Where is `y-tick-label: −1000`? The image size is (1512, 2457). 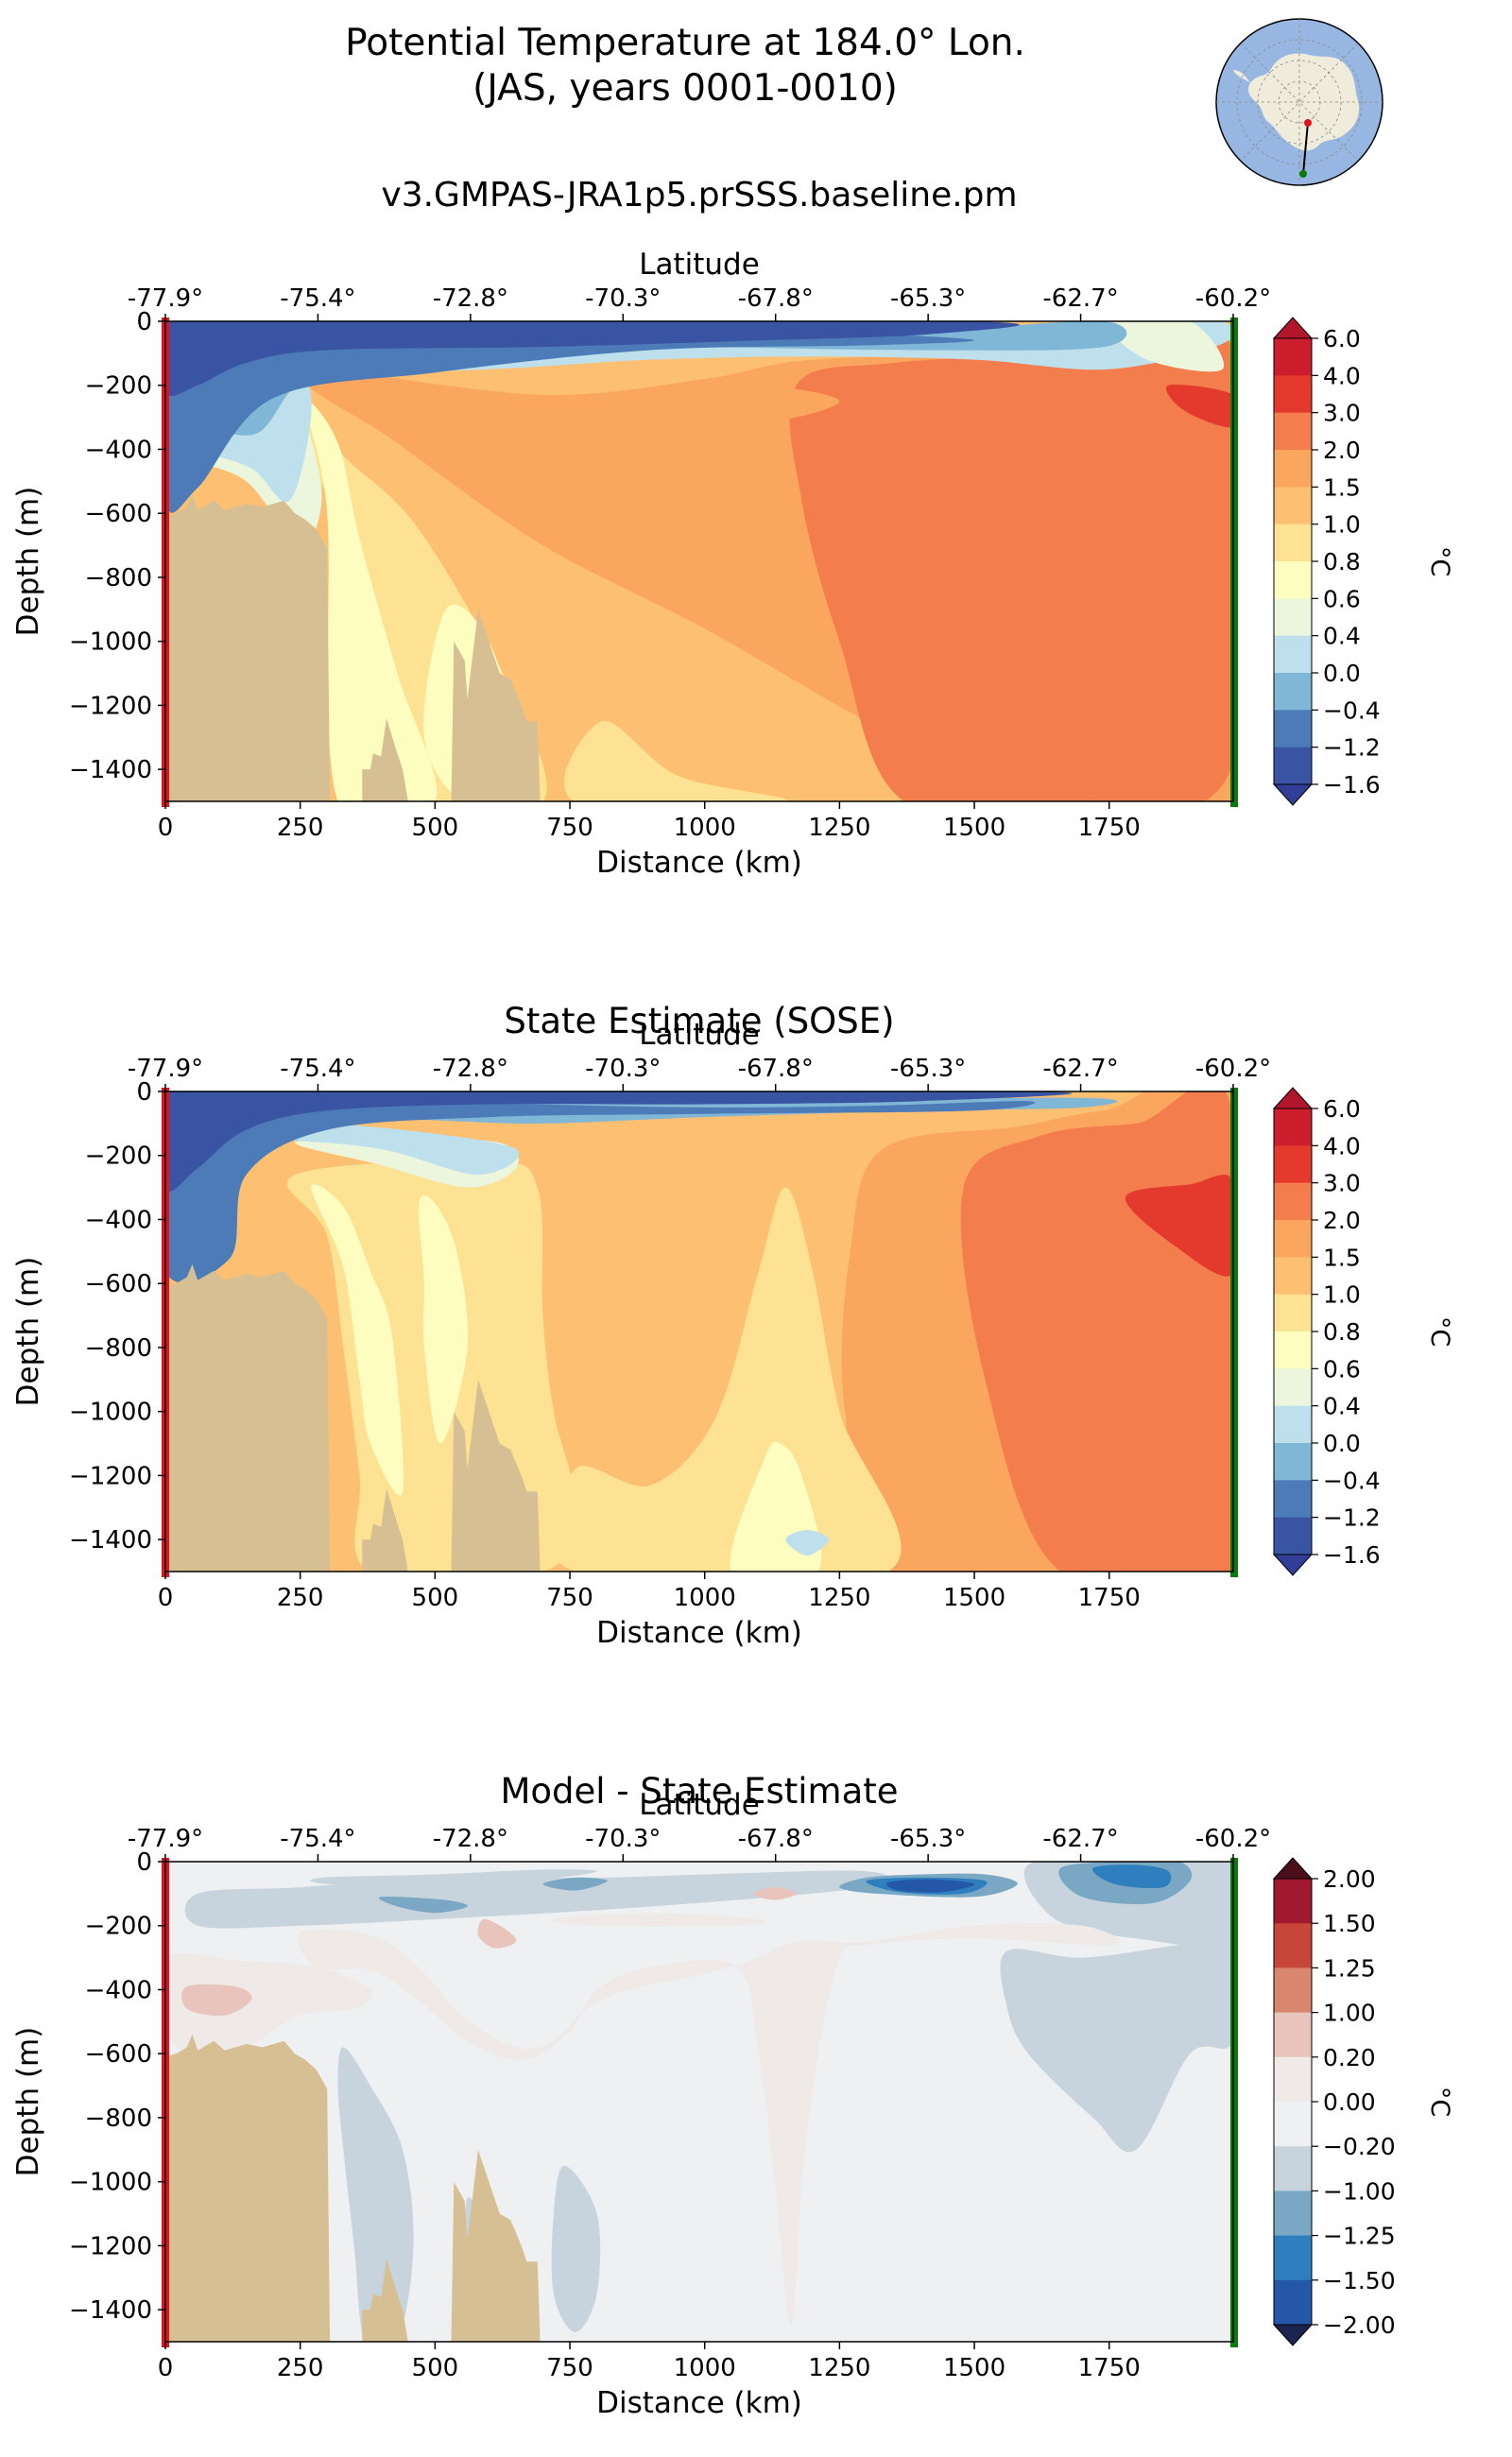 y-tick-label: −1000 is located at coordinates (110, 1413).